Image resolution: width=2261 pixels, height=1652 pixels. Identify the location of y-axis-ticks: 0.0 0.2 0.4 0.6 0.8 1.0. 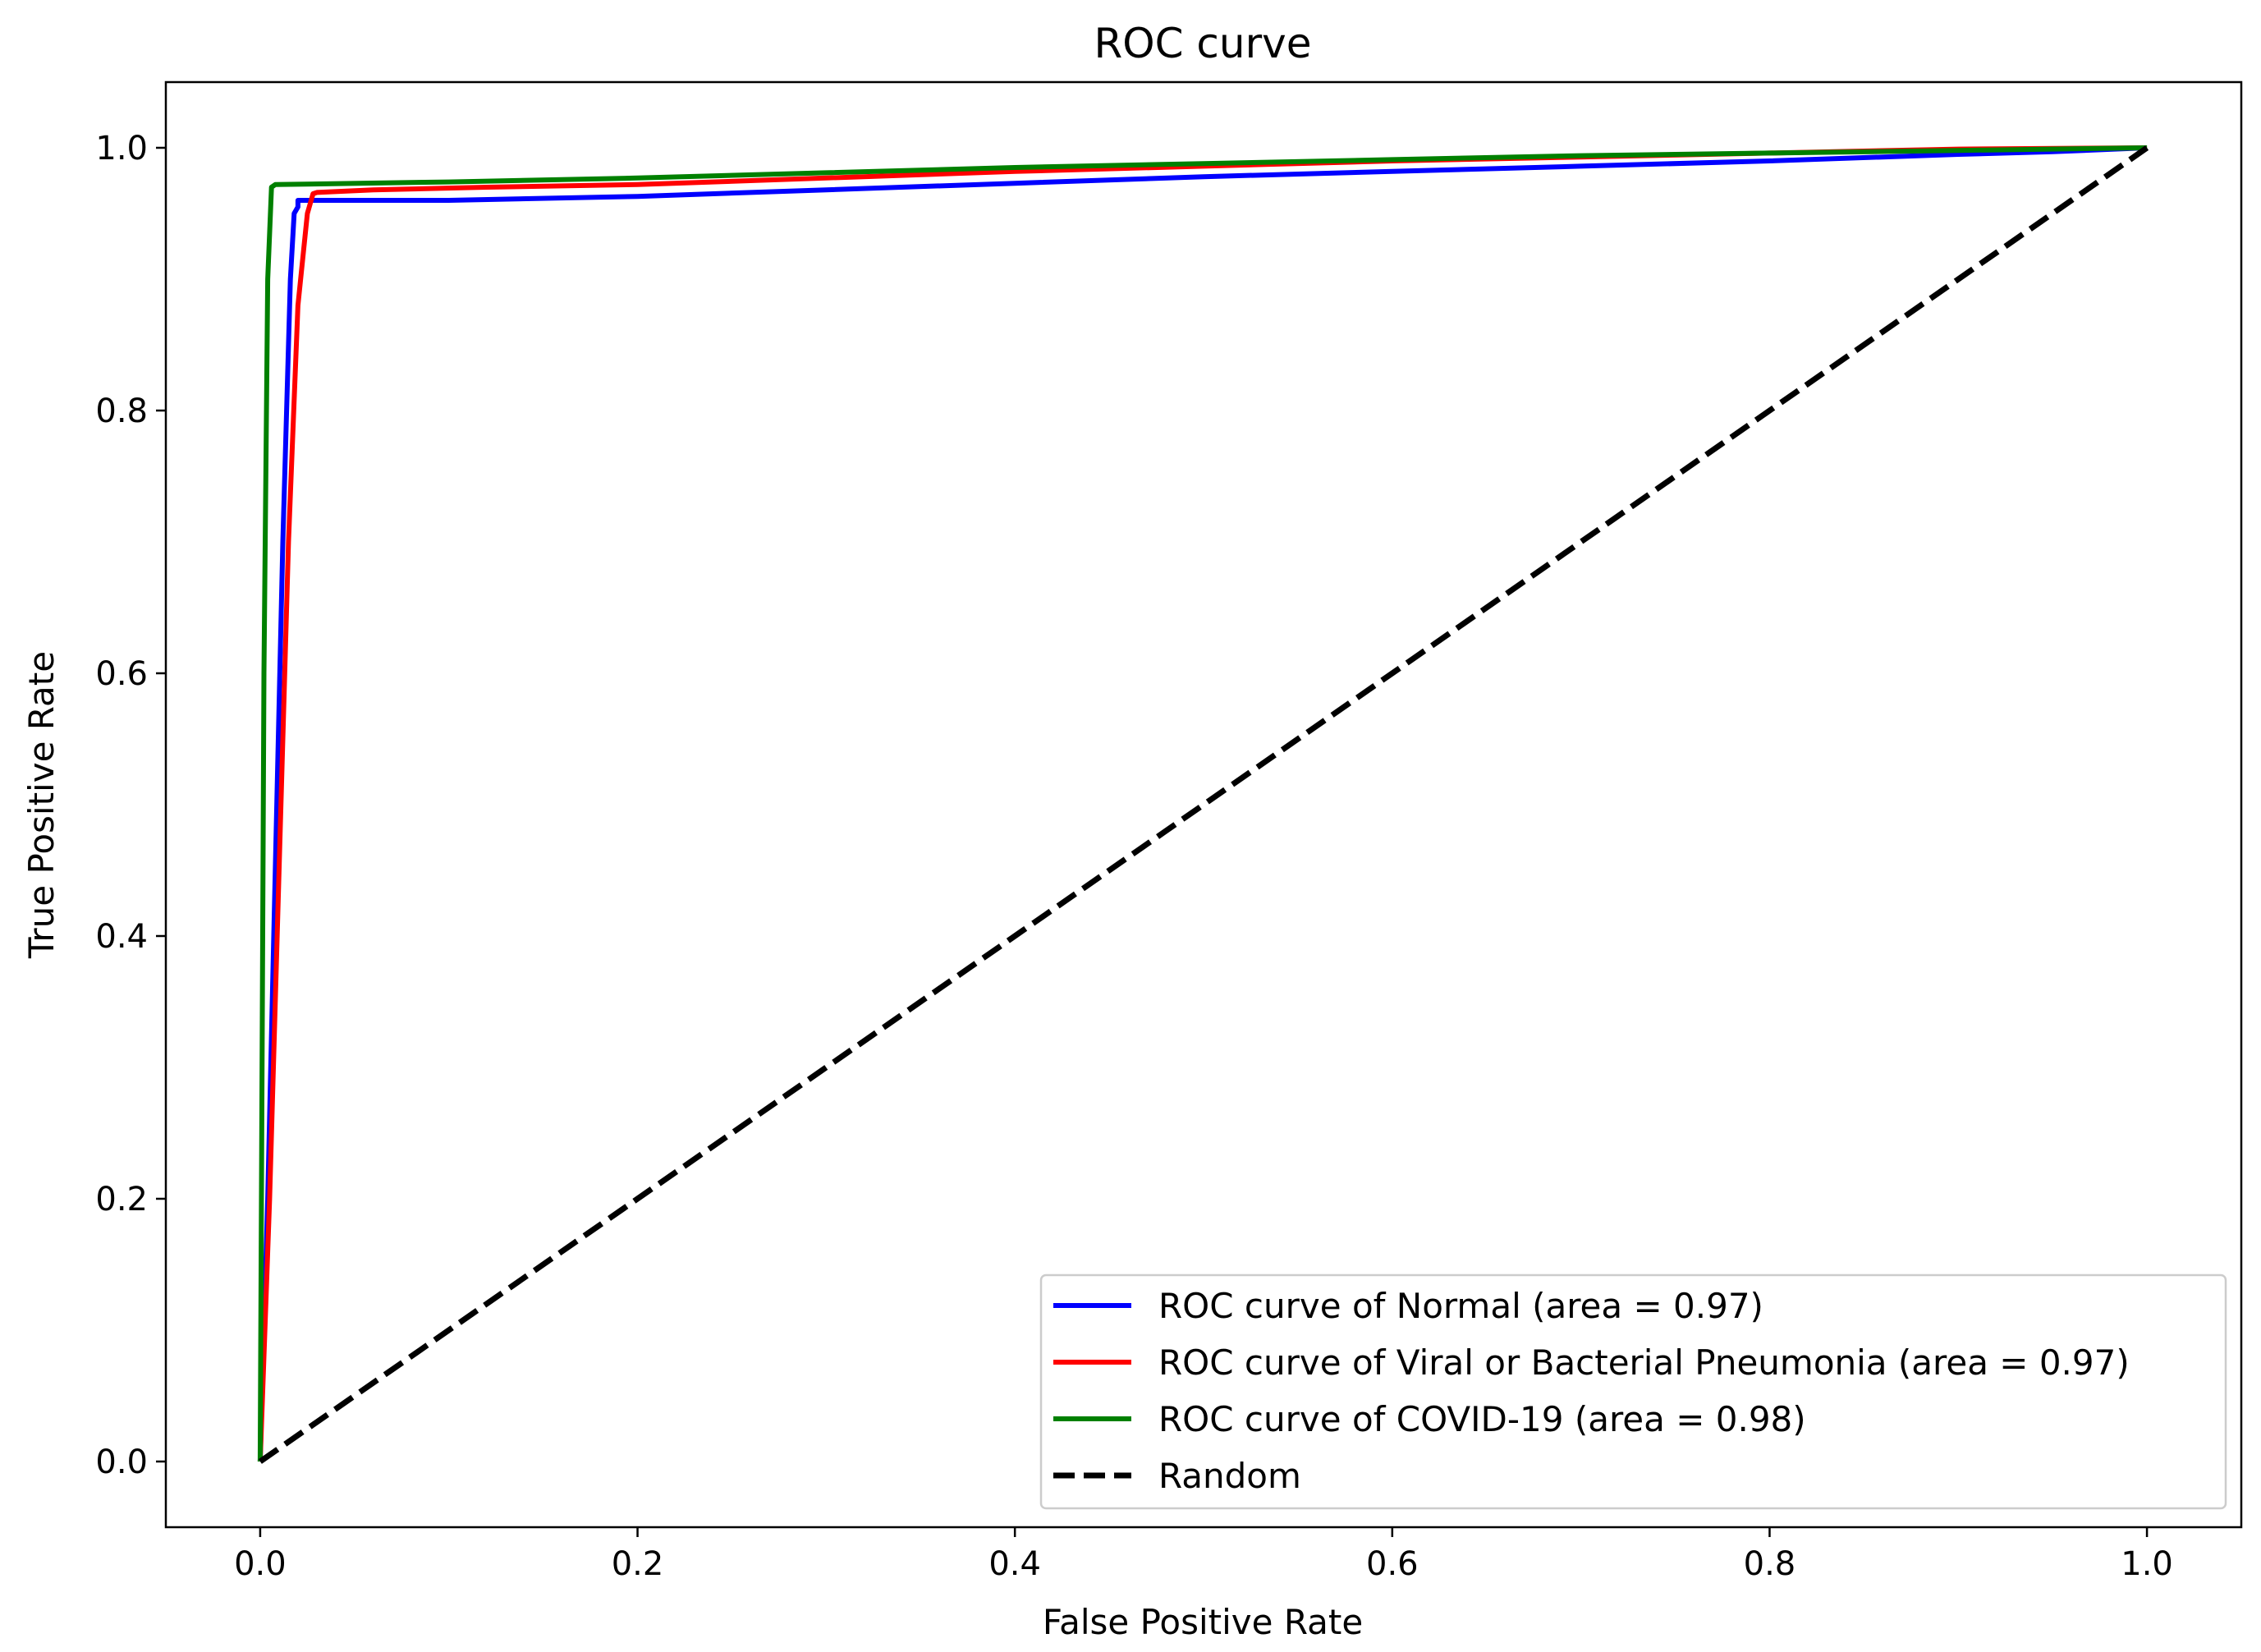
(130, 806).